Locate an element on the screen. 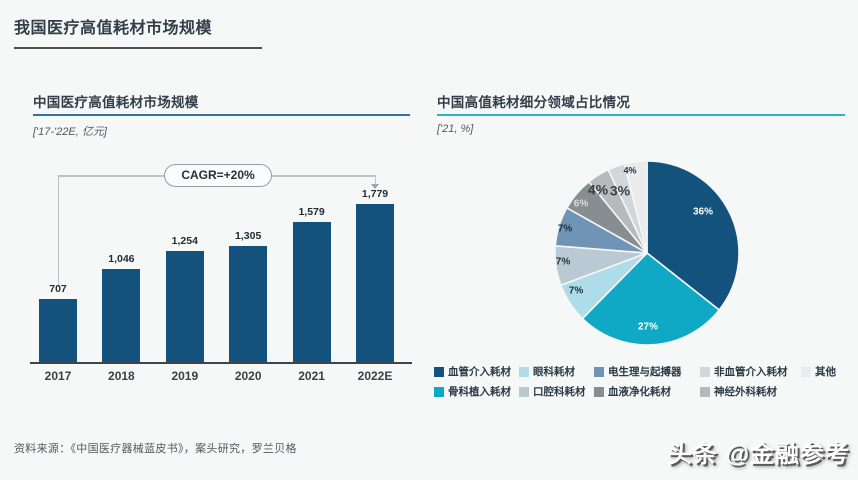  legend-item-血管介入耗材: 血管介入耗材 is located at coordinates (476, 371).